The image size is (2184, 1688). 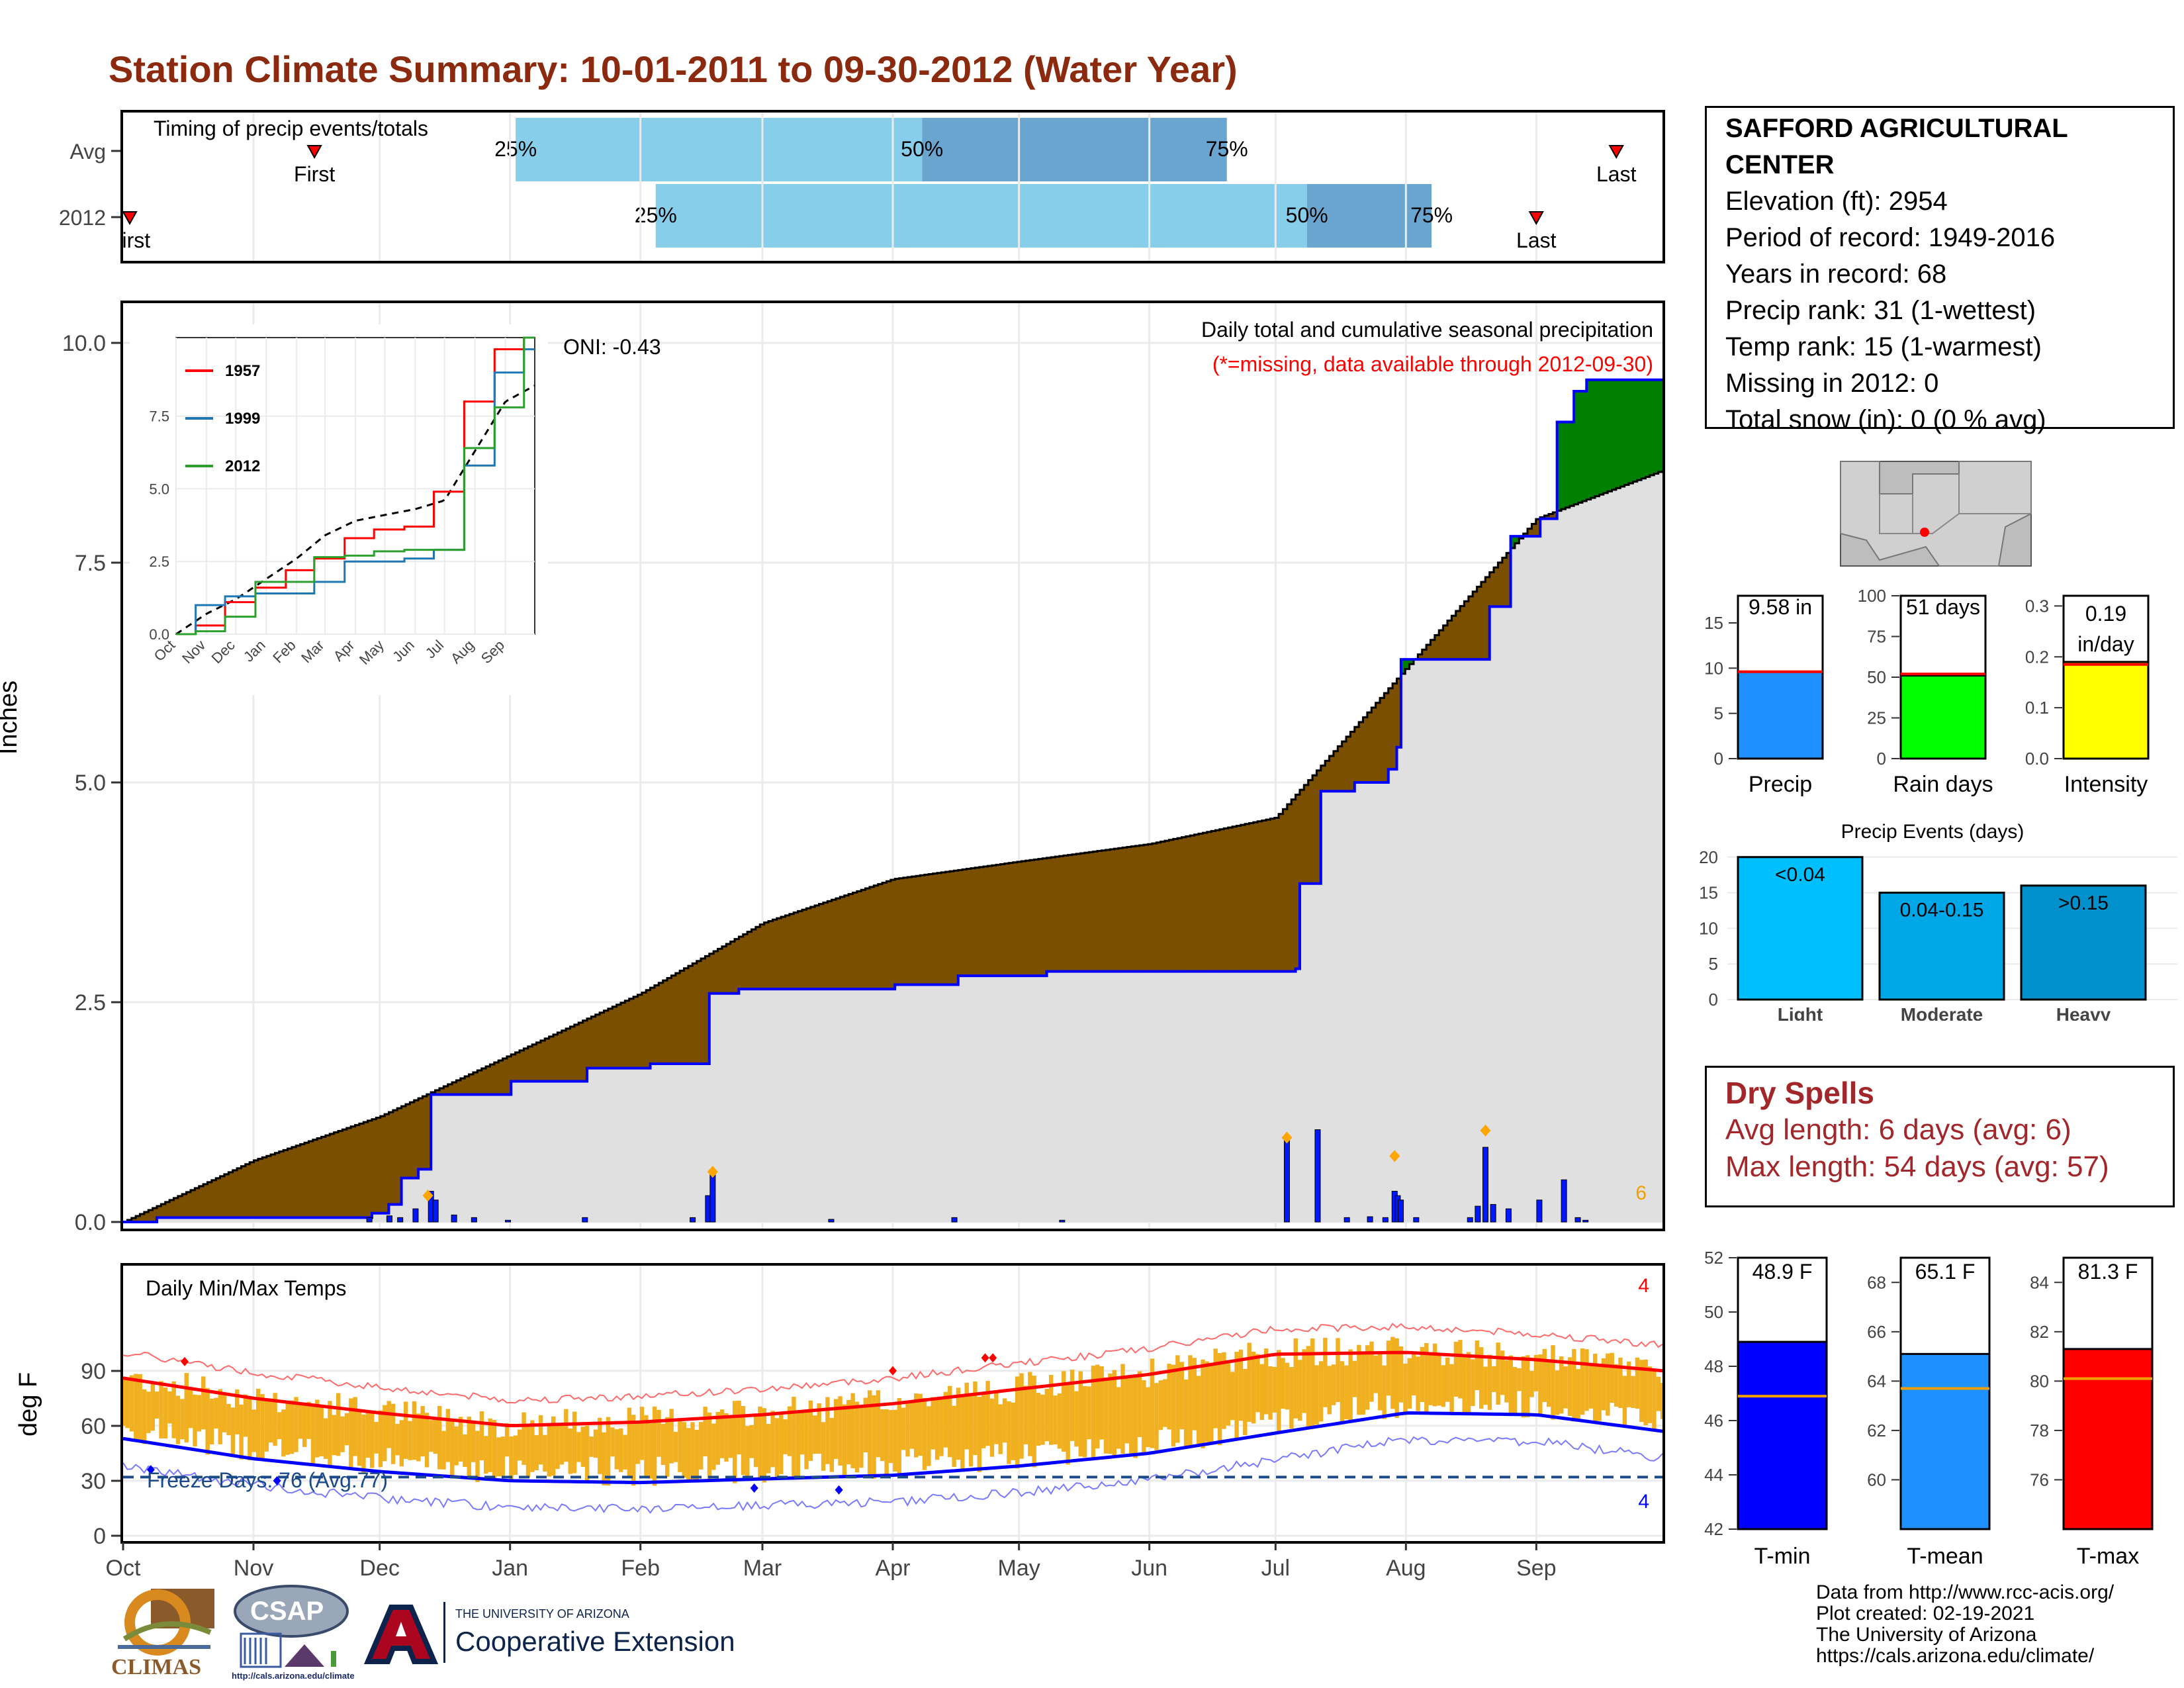 I want to click on inset-month-label: Mar, so click(x=312, y=651).